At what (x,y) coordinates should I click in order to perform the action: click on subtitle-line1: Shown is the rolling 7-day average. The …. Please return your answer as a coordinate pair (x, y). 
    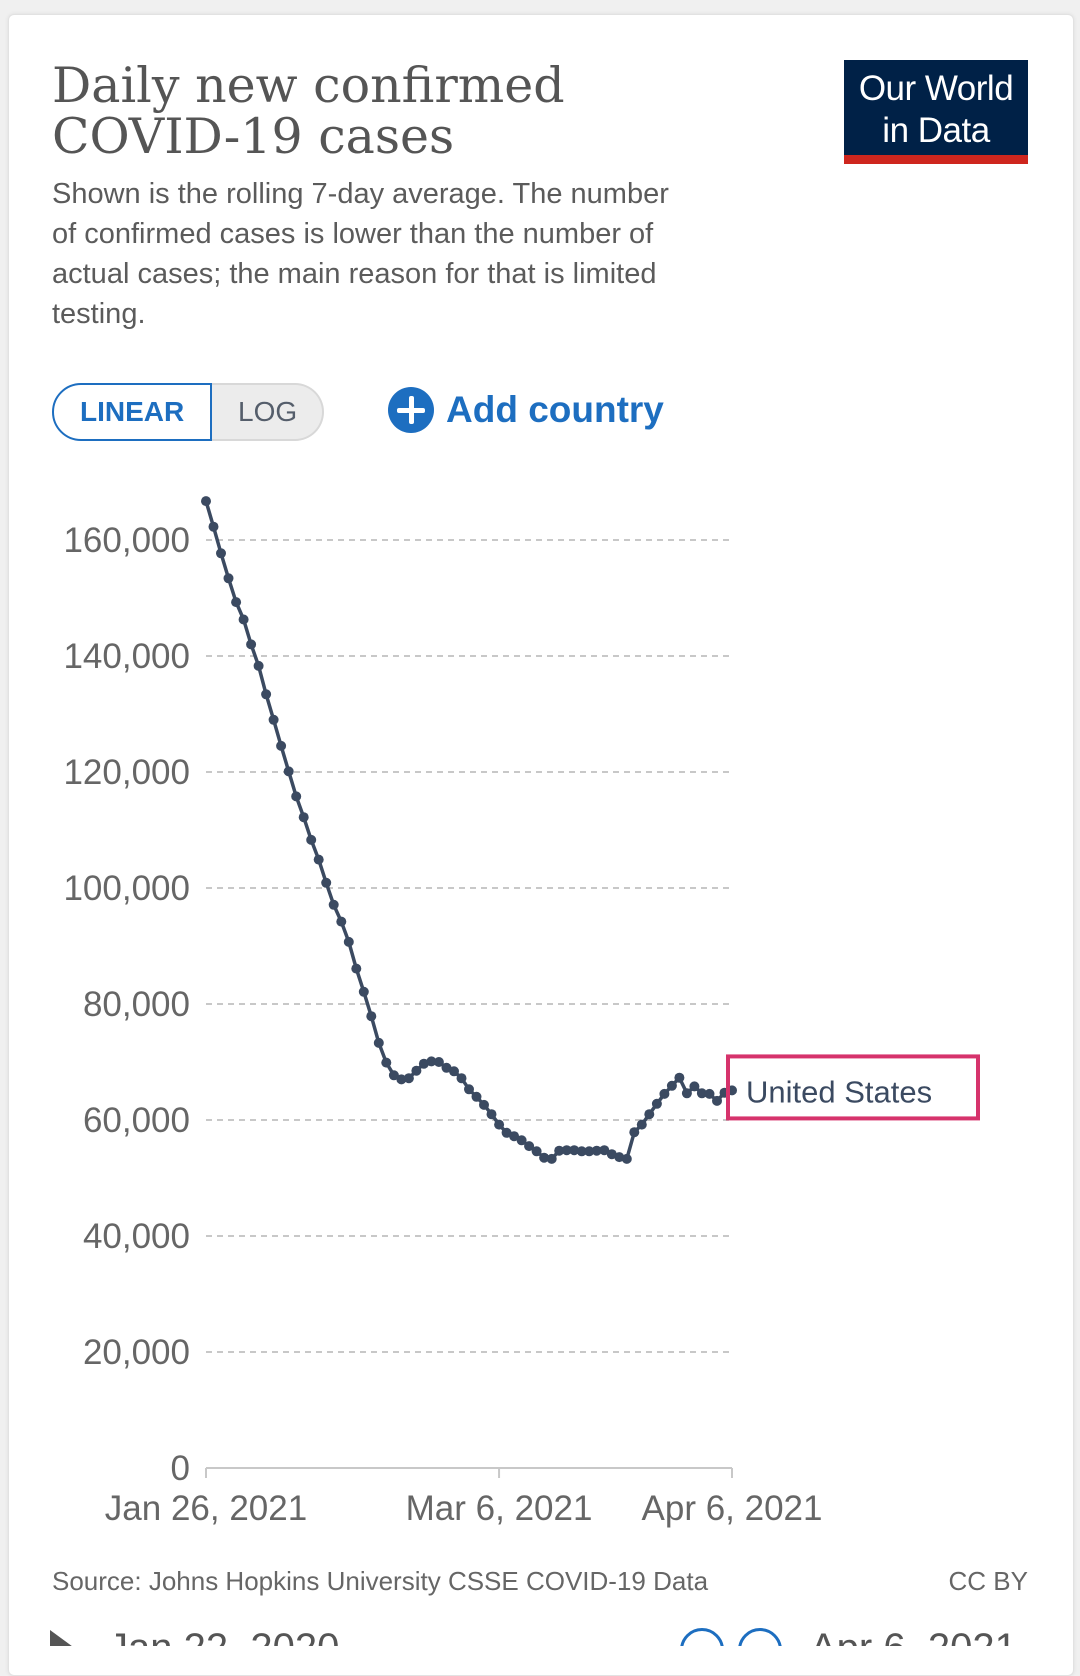
    Looking at the image, I should click on (360, 194).